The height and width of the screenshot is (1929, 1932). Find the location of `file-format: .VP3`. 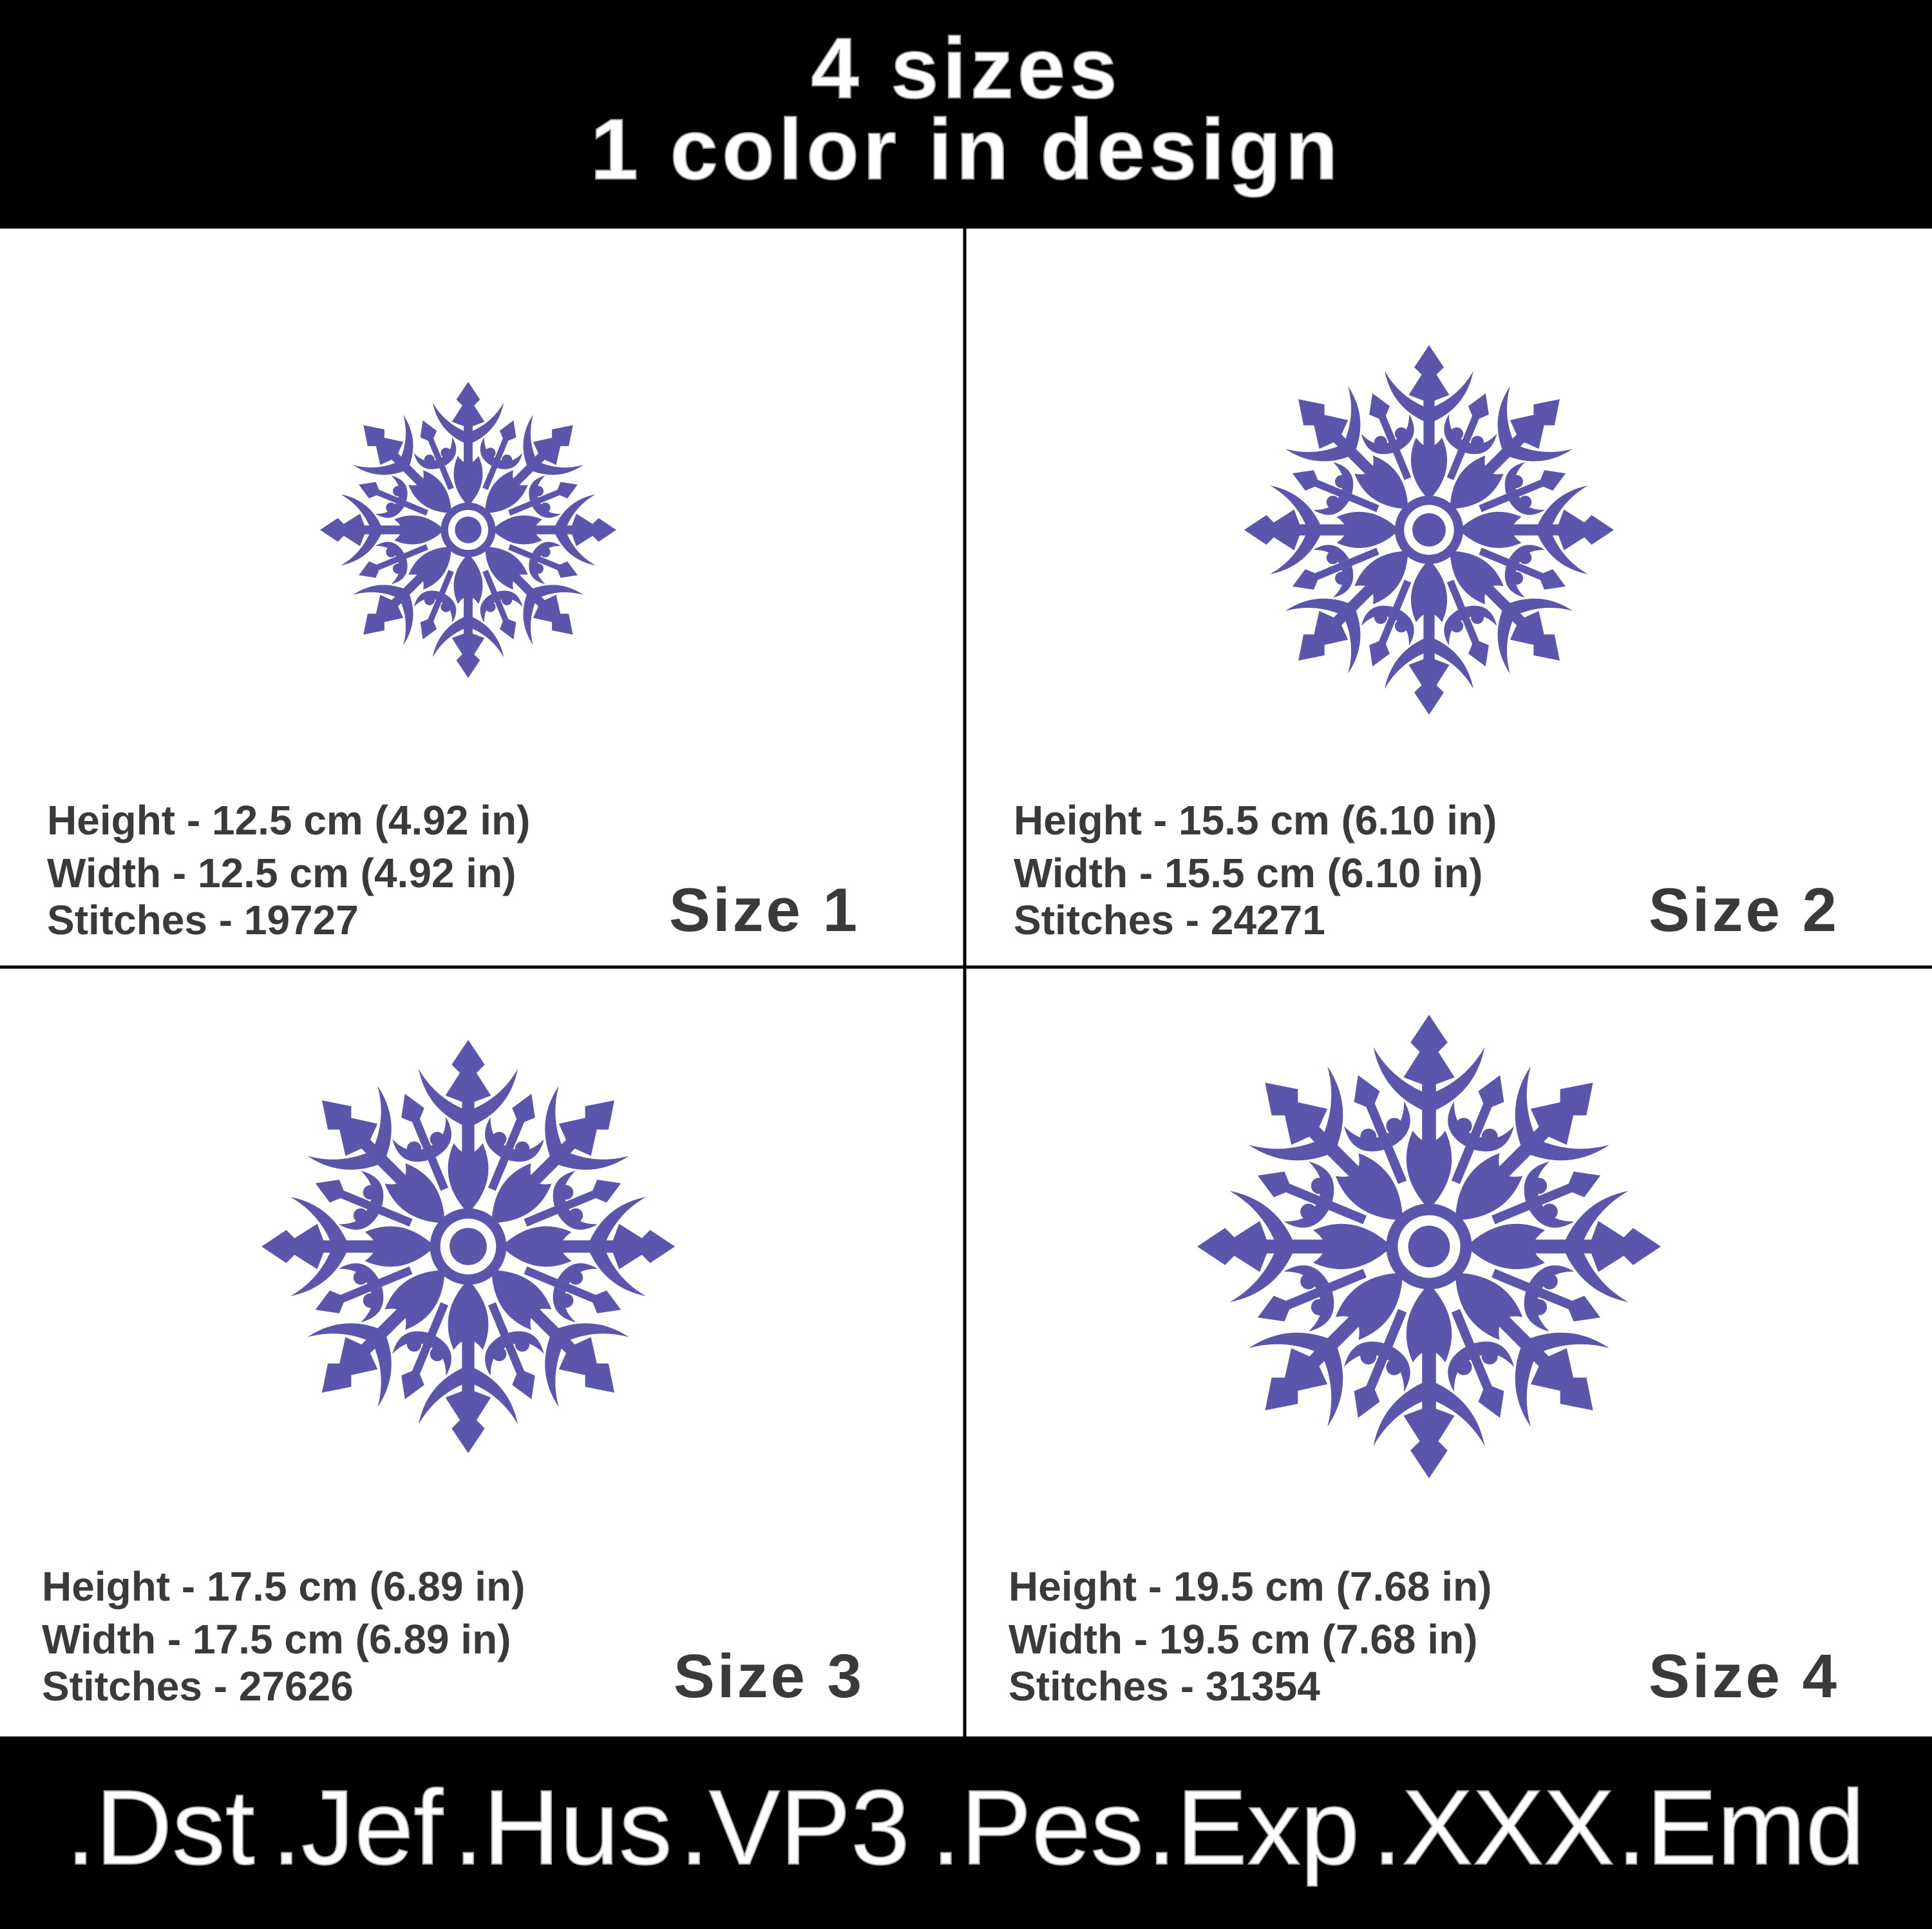

file-format: .VP3 is located at coordinates (794, 1827).